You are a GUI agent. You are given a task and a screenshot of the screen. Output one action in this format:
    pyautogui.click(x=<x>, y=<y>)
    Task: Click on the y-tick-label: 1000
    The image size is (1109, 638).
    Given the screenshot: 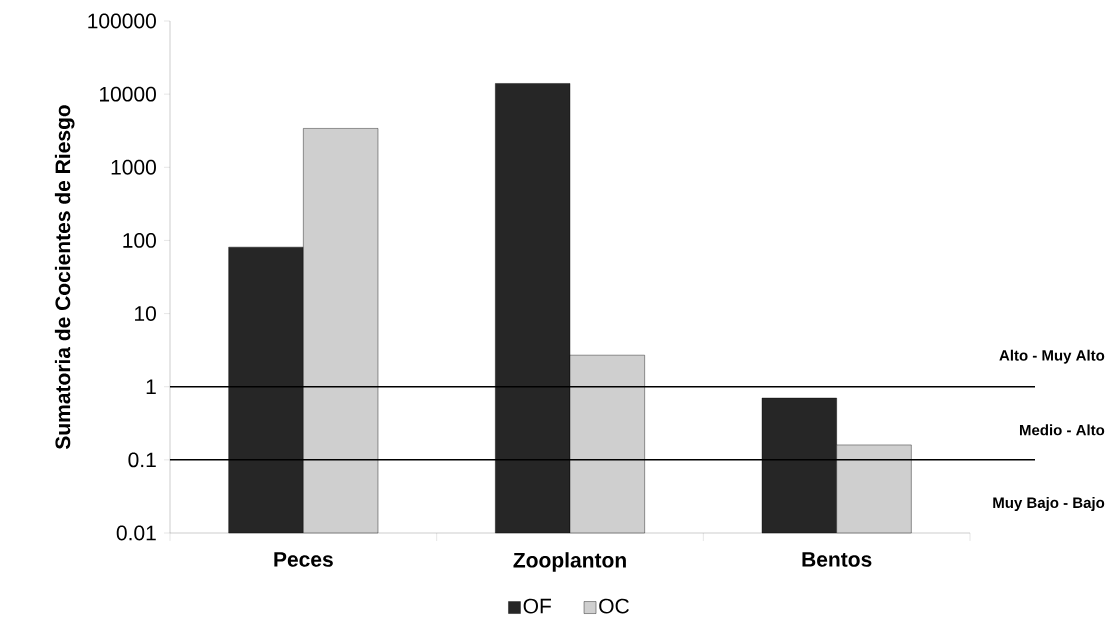 What is the action you would take?
    pyautogui.click(x=133, y=167)
    